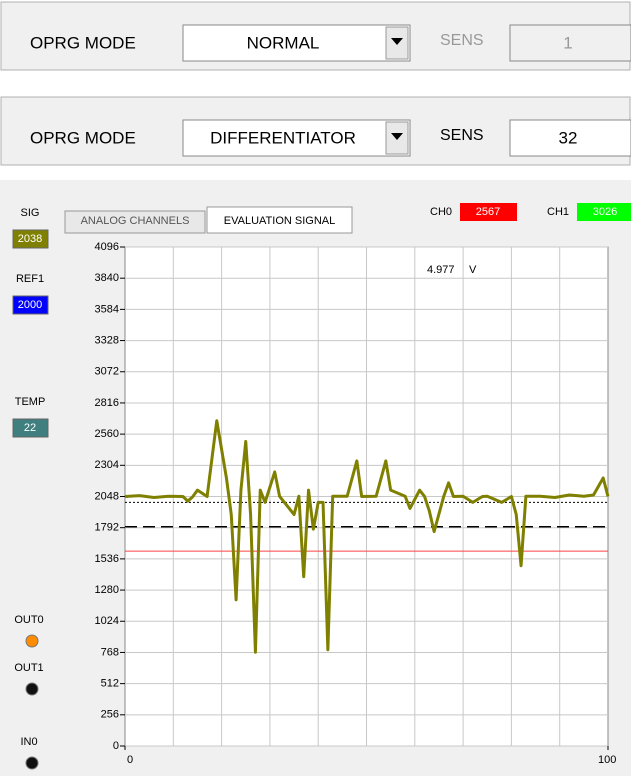 This screenshot has width=631, height=776. Describe the element at coordinates (30, 213) in the screenshot. I see `indicator-label: SIG` at that location.